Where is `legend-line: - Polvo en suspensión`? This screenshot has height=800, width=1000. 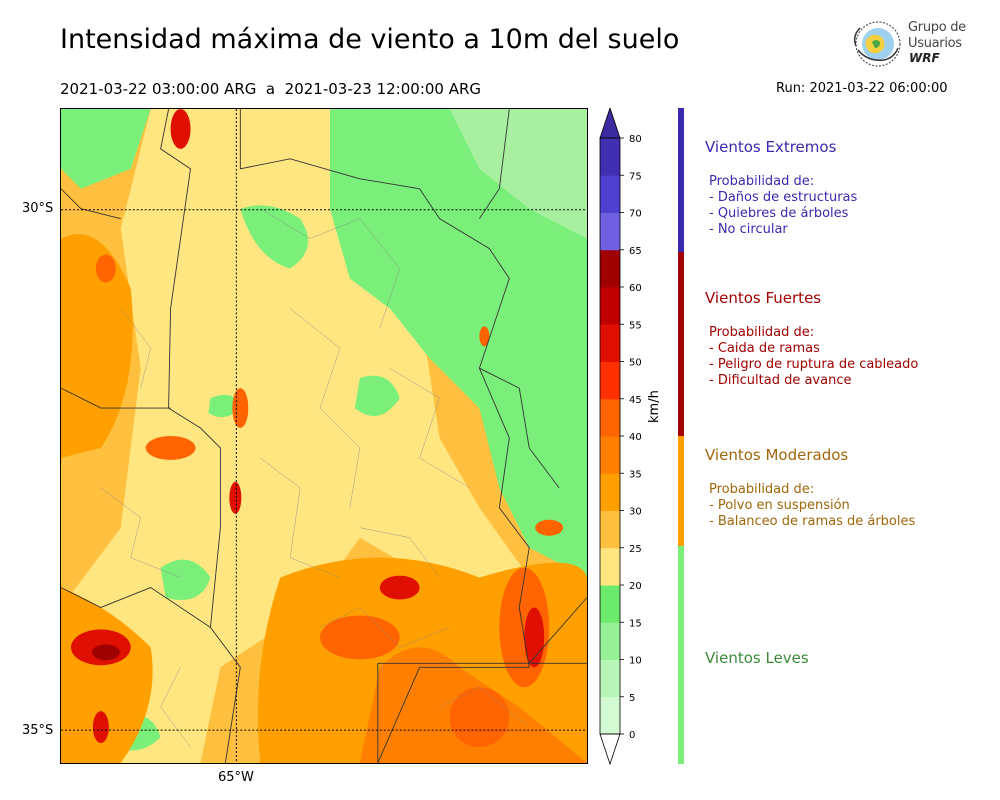 legend-line: - Polvo en suspensión is located at coordinates (779, 505).